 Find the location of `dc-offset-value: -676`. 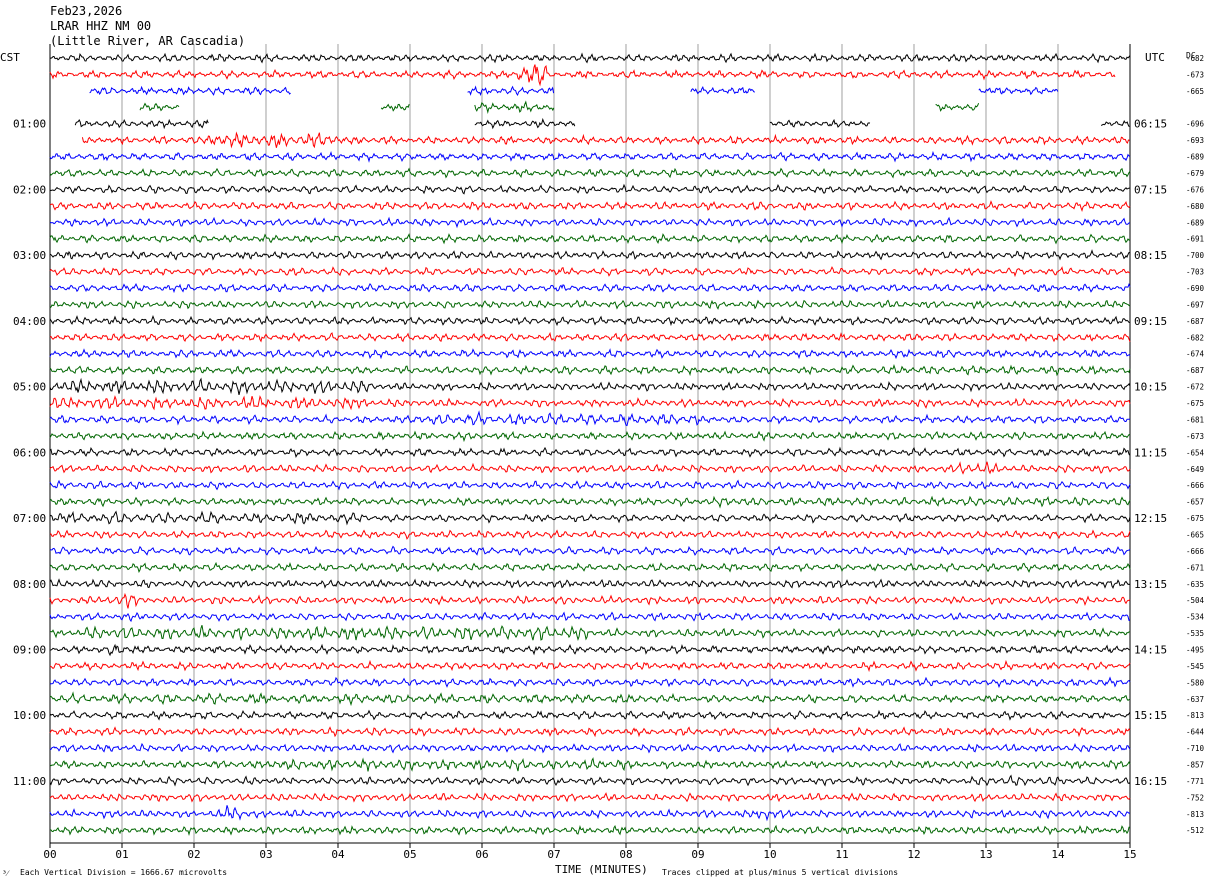

dc-offset-value: -676 is located at coordinates (1195, 189).